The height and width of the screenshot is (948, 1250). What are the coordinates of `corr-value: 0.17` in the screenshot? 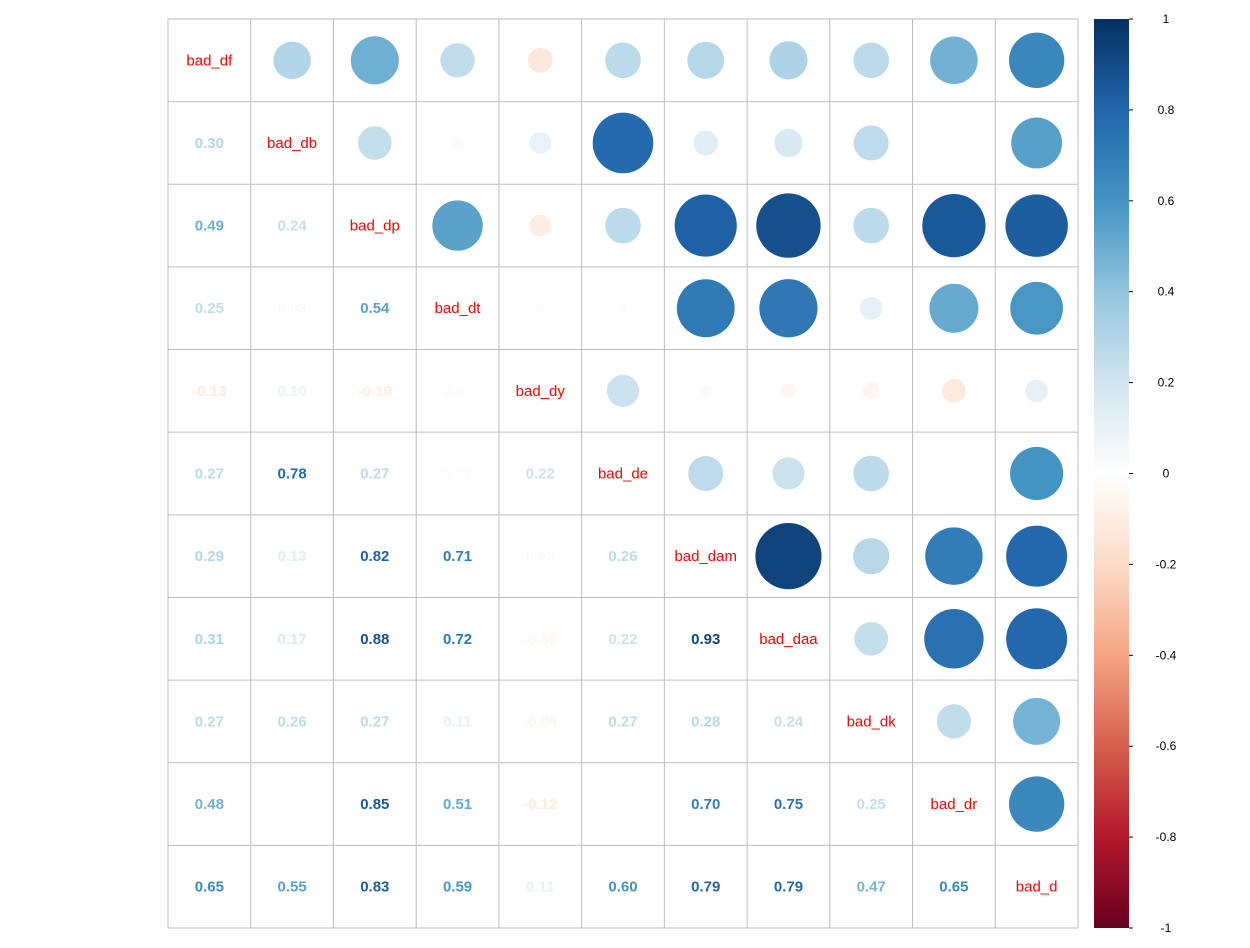 It's located at (291, 639).